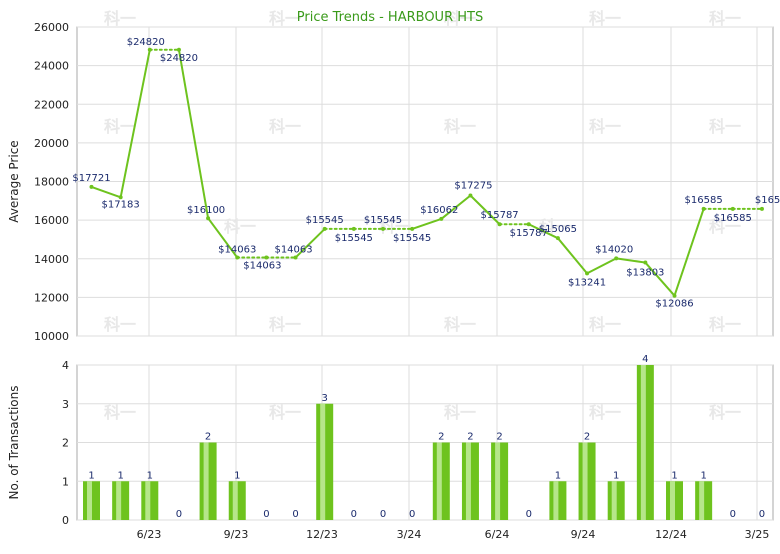 The height and width of the screenshot is (554, 780). Describe the element at coordinates (325, 398) in the screenshot. I see `transaction-count-label: 3` at that location.